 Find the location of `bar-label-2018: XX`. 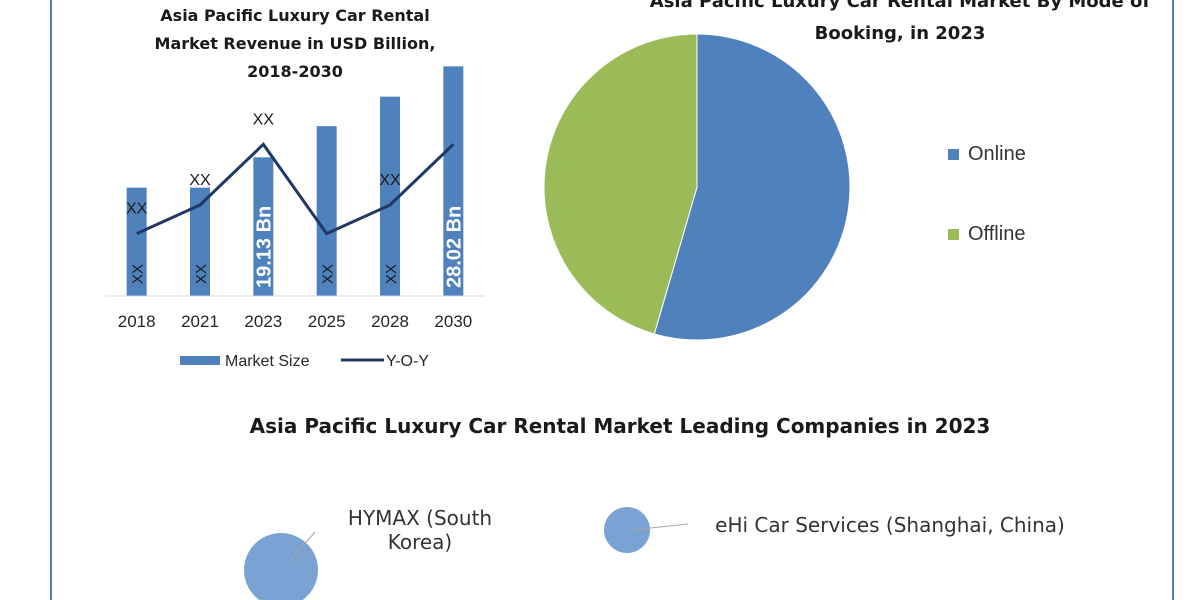

bar-label-2018: XX is located at coordinates (138, 274).